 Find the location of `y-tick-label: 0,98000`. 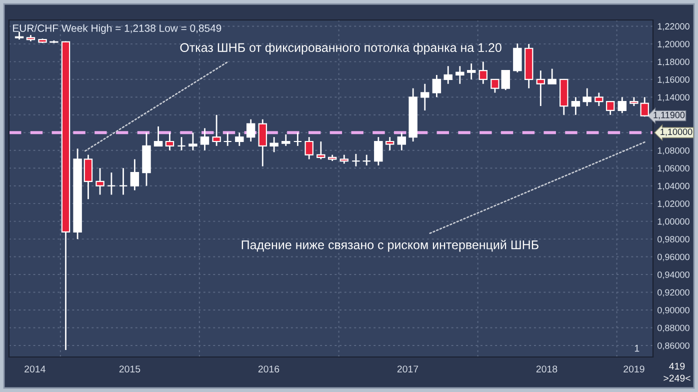

y-tick-label: 0,98000 is located at coordinates (674, 240).